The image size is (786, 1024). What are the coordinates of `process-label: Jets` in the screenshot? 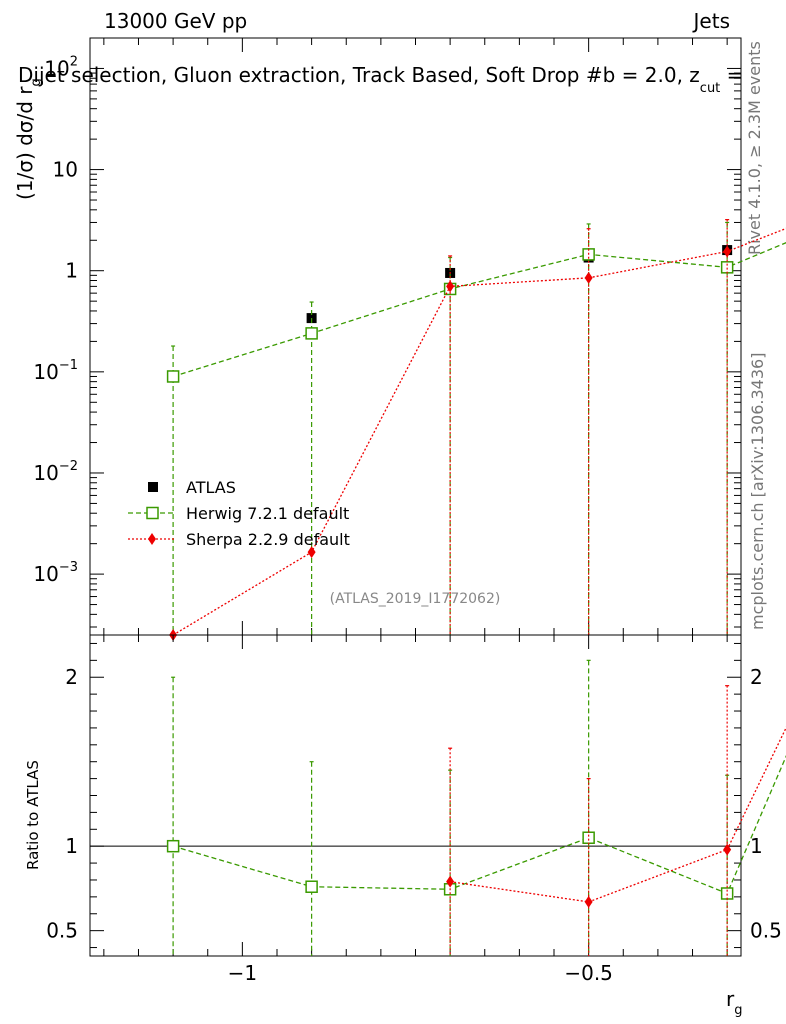 It's located at (711, 21).